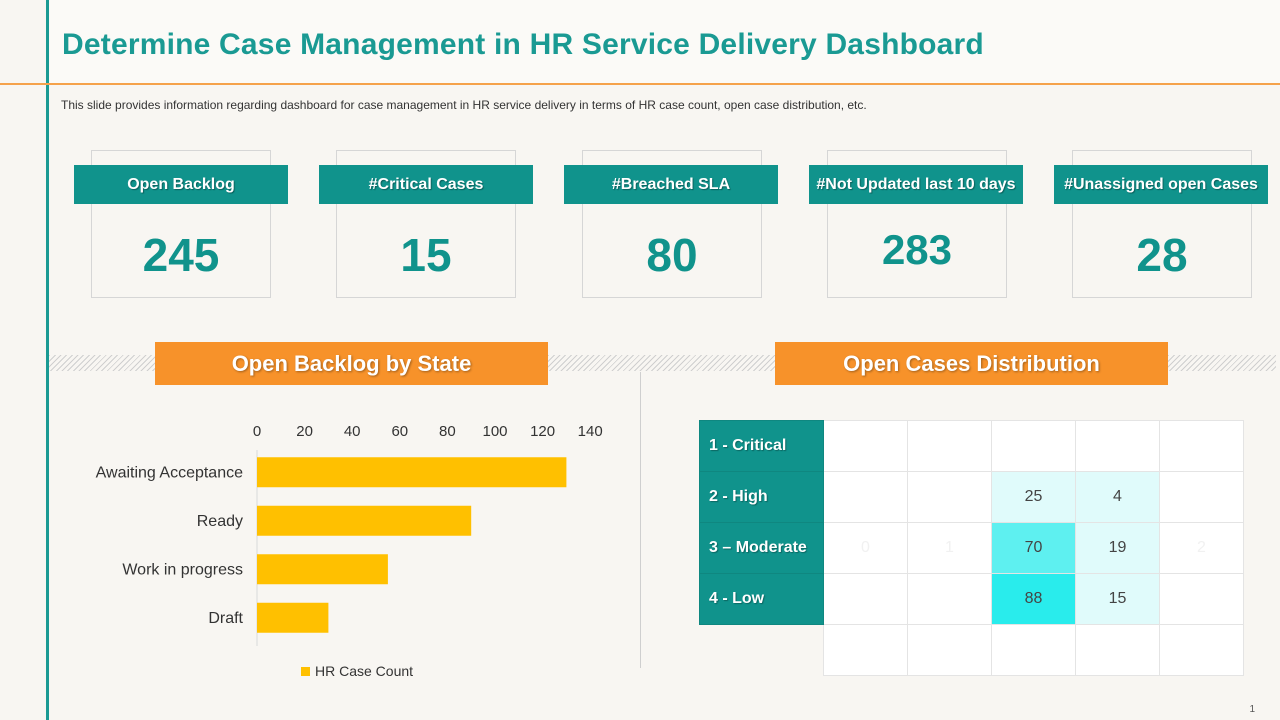  Describe the element at coordinates (169, 472) in the screenshot. I see `category-label: Awaiting Acceptance` at that location.